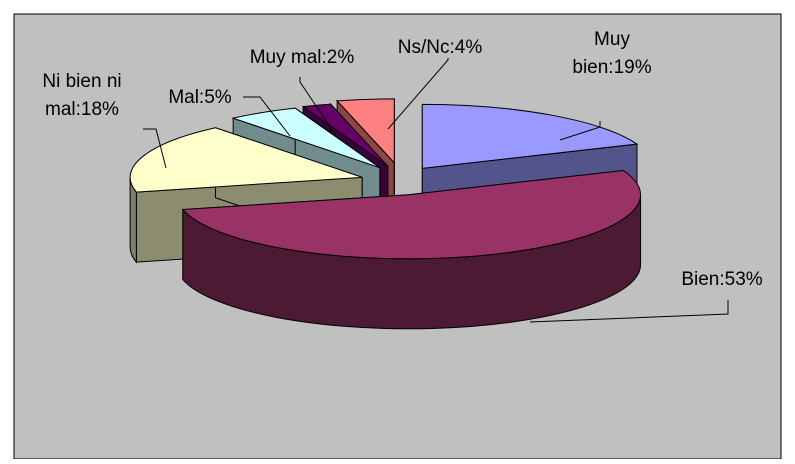 This screenshot has height=464, width=795. I want to click on slice-top-mal, so click(306, 138).